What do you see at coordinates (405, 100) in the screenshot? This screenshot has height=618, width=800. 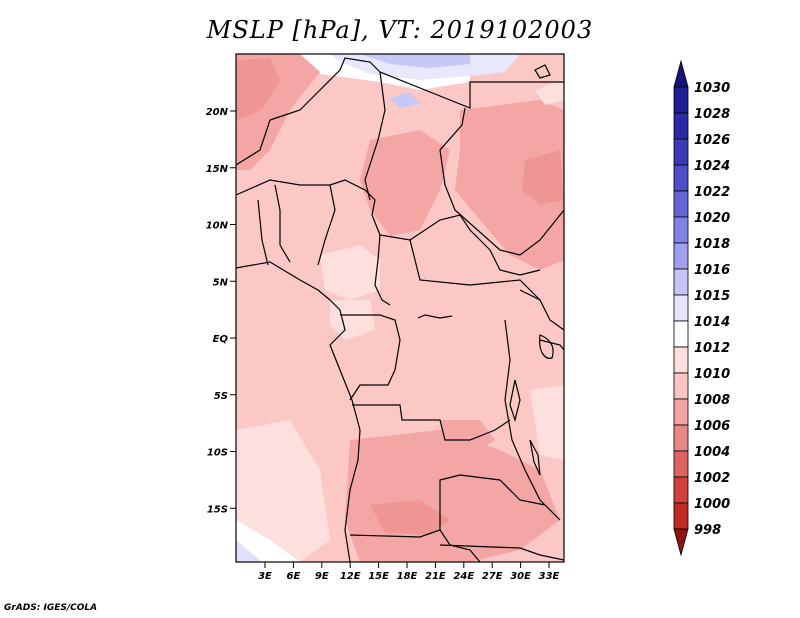 I see `field-1016-patch` at bounding box center [405, 100].